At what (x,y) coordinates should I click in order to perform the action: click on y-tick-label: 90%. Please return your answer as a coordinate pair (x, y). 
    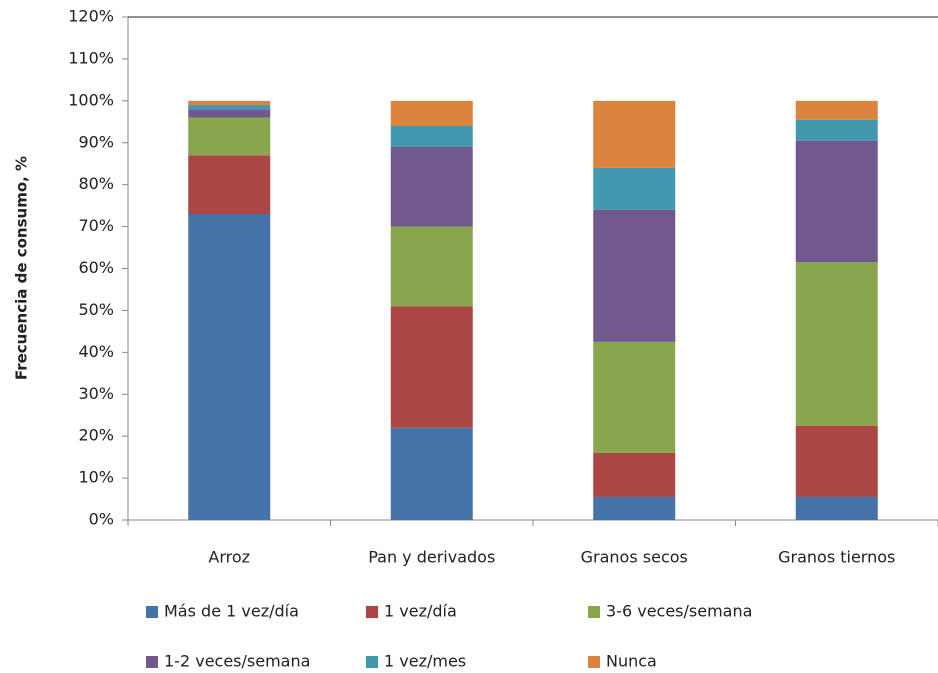
    Looking at the image, I should click on (96, 141).